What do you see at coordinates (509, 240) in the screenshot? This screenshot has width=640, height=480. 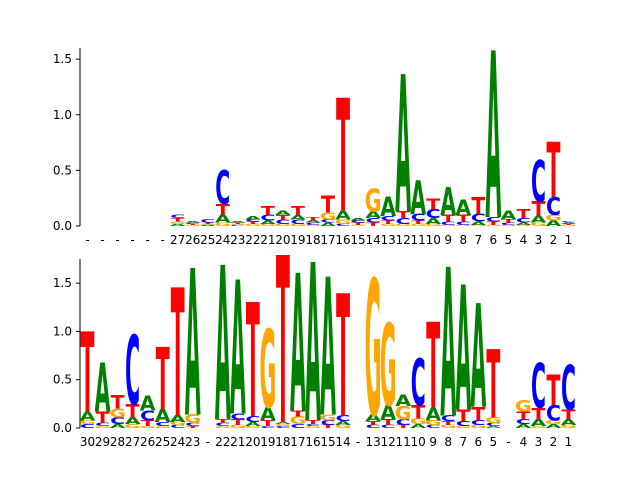 I see `x-tick-label: 5` at bounding box center [509, 240].